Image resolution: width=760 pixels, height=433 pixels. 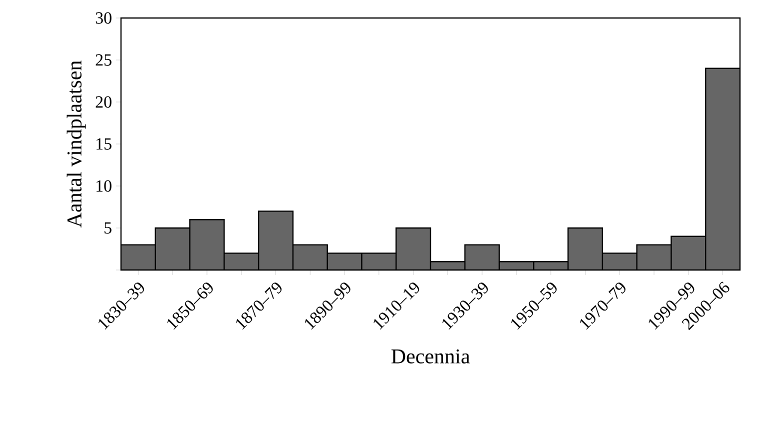 I want to click on y-tick-label: 25, so click(x=104, y=60).